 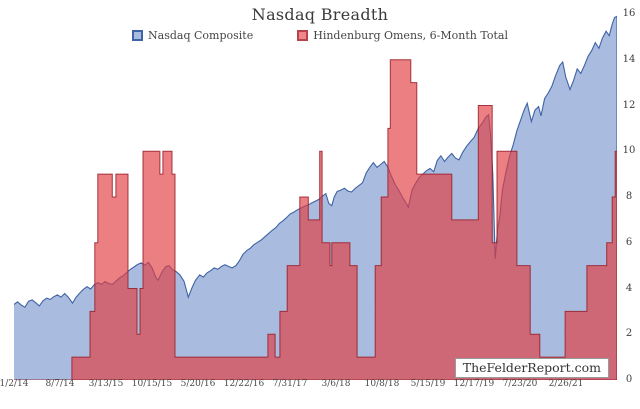 I want to click on legend-item-omens: Hindenburg Omens, 6-Month Total, so click(x=402, y=35).